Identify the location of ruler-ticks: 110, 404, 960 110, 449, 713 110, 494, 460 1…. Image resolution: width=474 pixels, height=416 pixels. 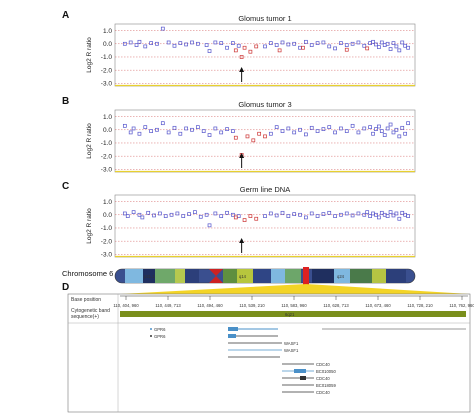
(293, 302).